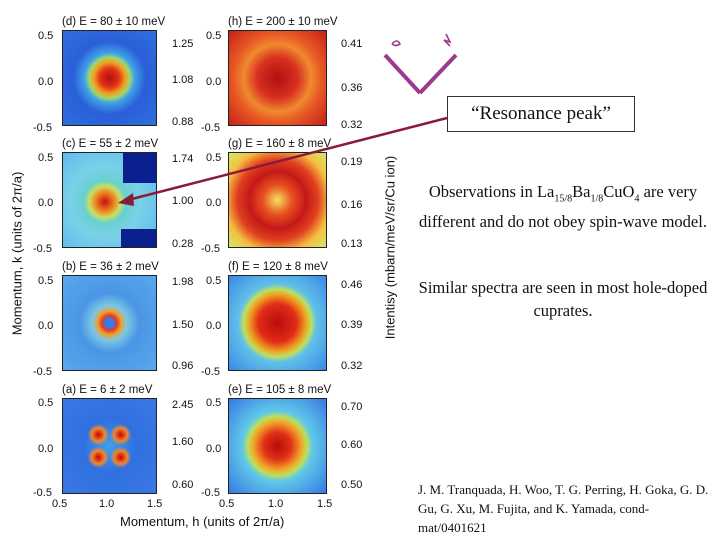 This screenshot has width=720, height=540. What do you see at coordinates (352, 88) in the screenshot?
I see `cbar-mid: 0.36` at bounding box center [352, 88].